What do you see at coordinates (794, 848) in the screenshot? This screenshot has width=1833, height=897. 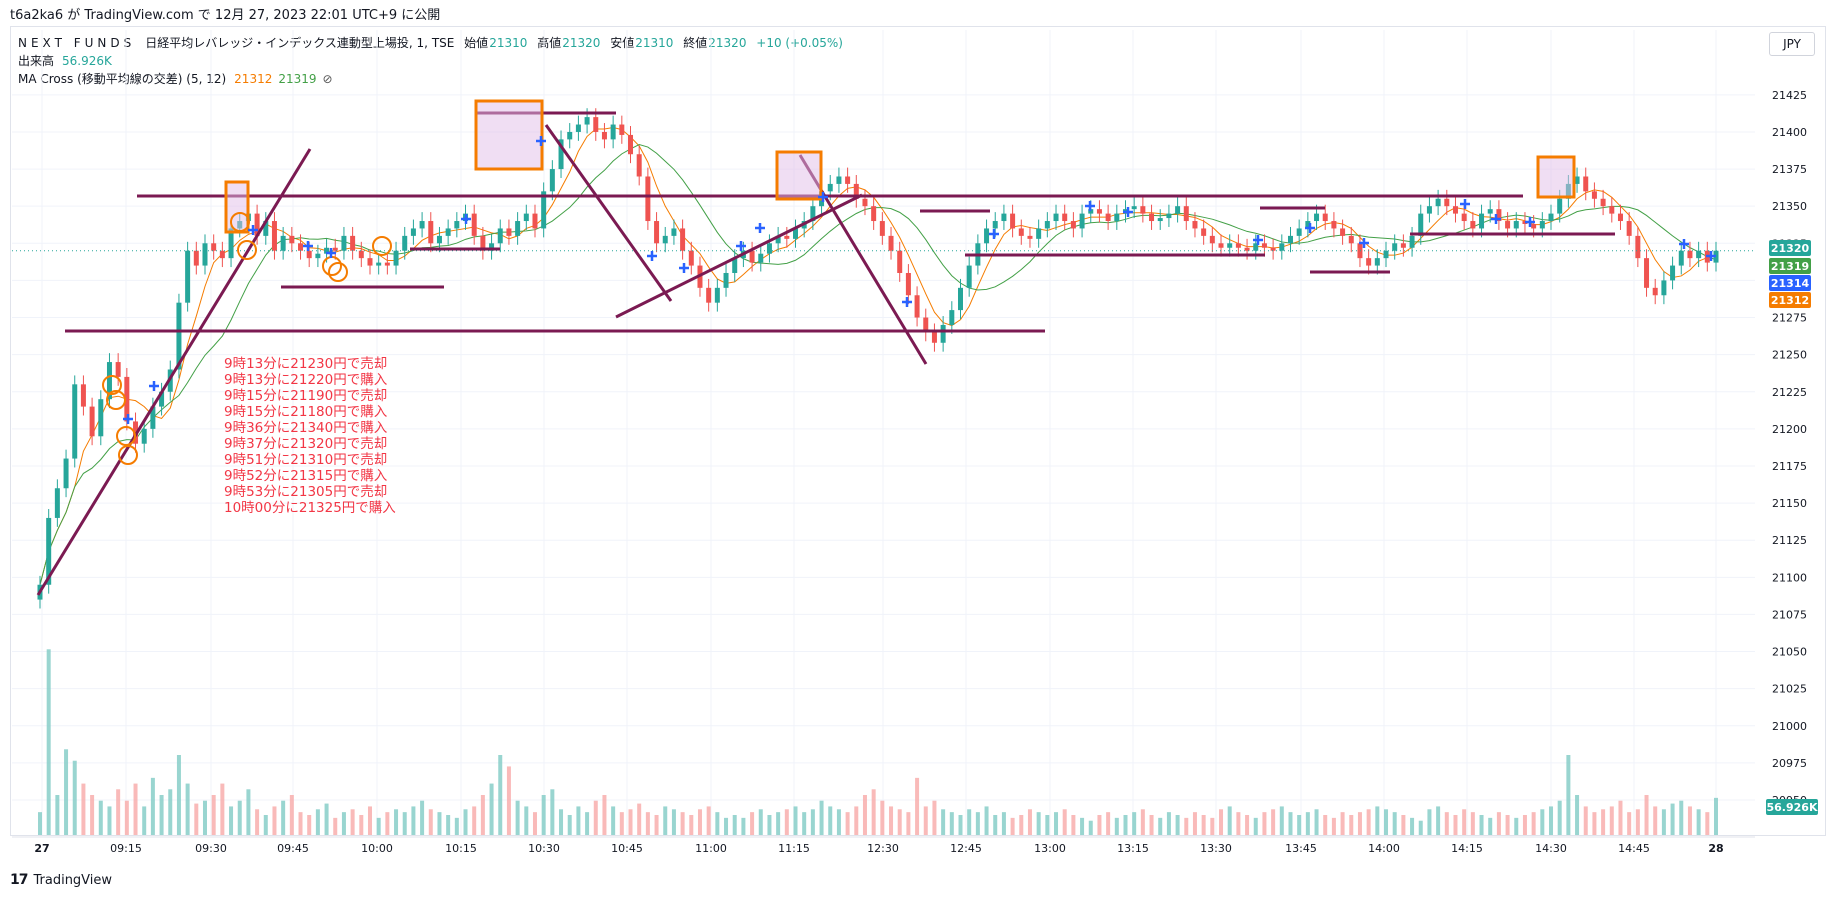 I see `x-tick-label: 11:15` at bounding box center [794, 848].